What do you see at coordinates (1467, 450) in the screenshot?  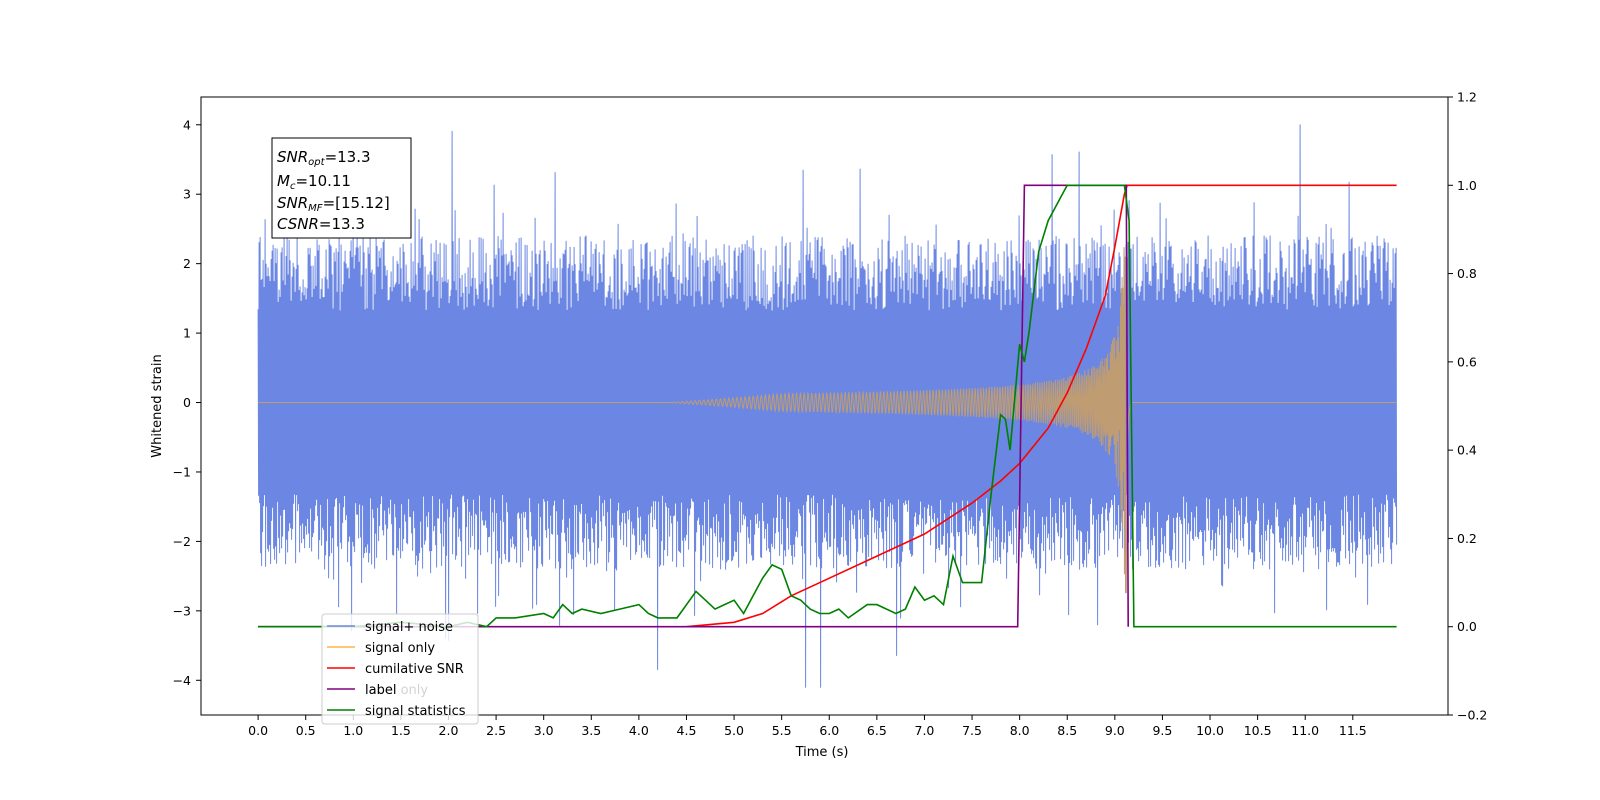 I see `y-right-tick-label: 0.4` at bounding box center [1467, 450].